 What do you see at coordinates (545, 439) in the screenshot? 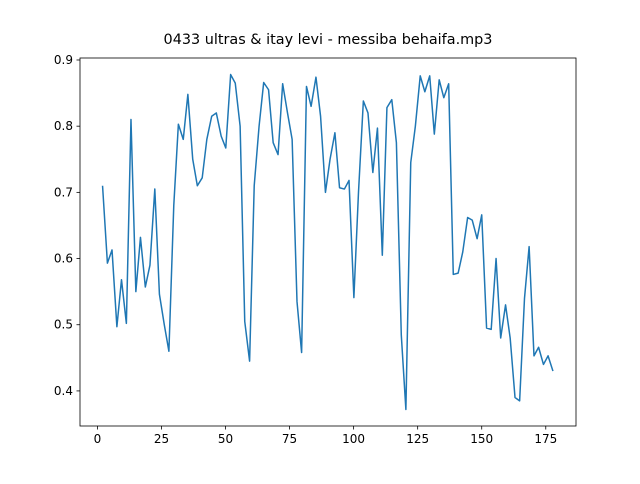
I see `x-tick-label: 175` at bounding box center [545, 439].